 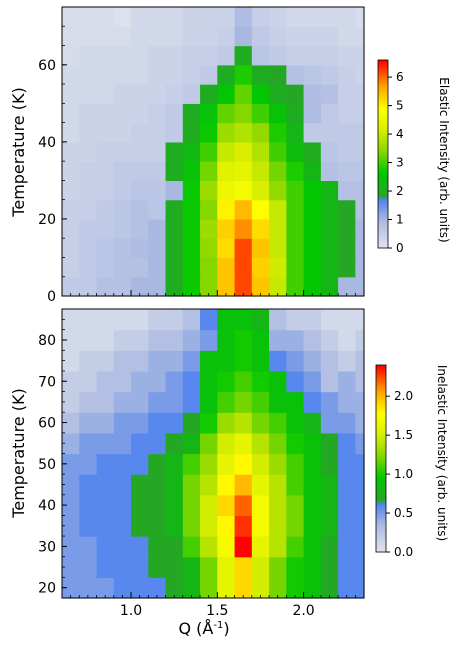 I want to click on y-tick-label: 80, so click(x=47, y=341).